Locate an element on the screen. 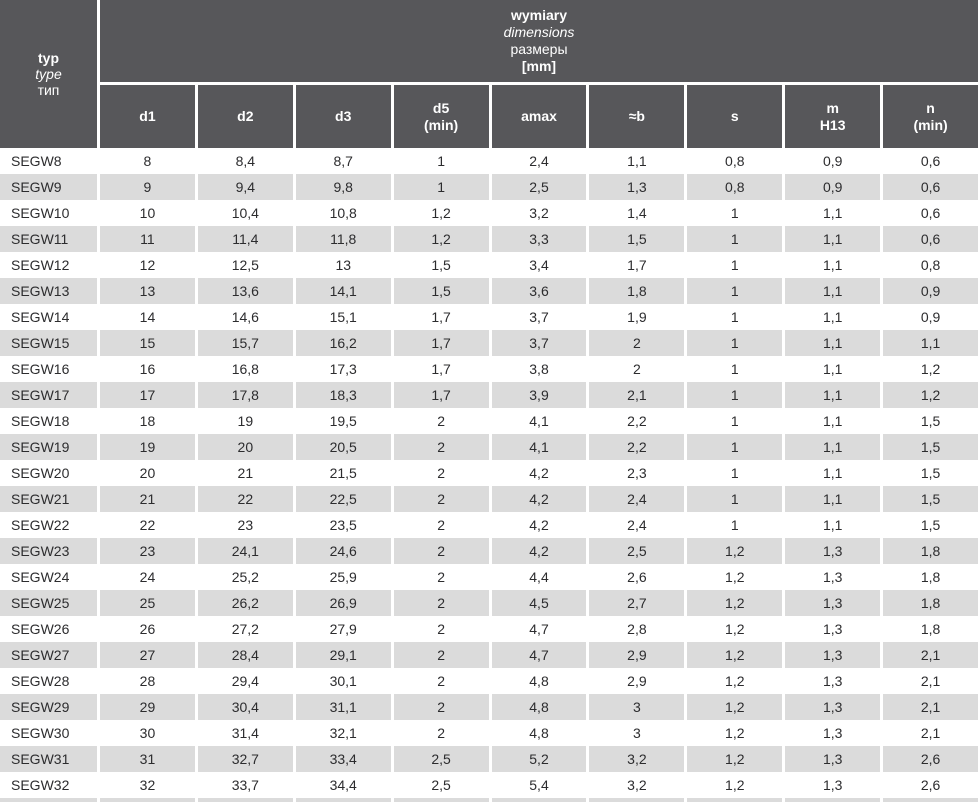 The image size is (978, 802). value-cell: 2,4 is located at coordinates (539, 161).